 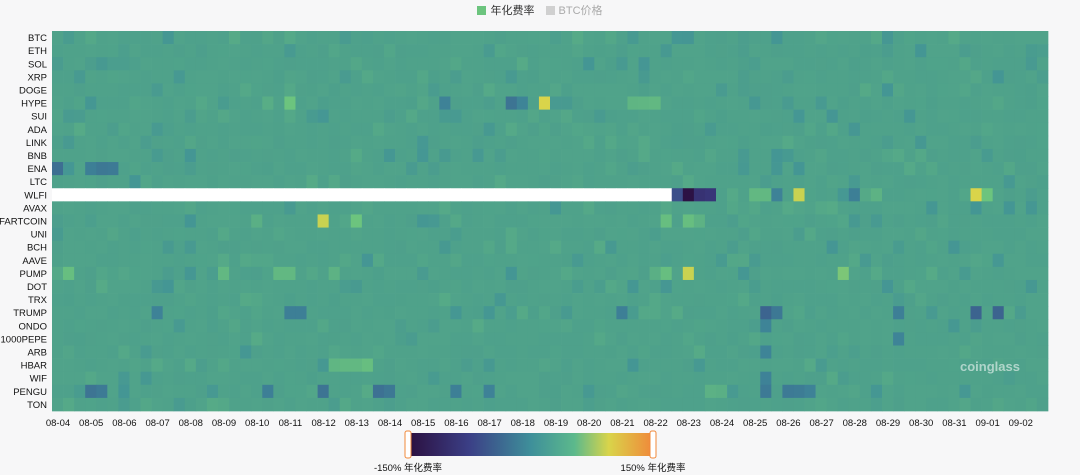 What do you see at coordinates (653, 444) in the screenshot?
I see `colorbar-max-handle` at bounding box center [653, 444].